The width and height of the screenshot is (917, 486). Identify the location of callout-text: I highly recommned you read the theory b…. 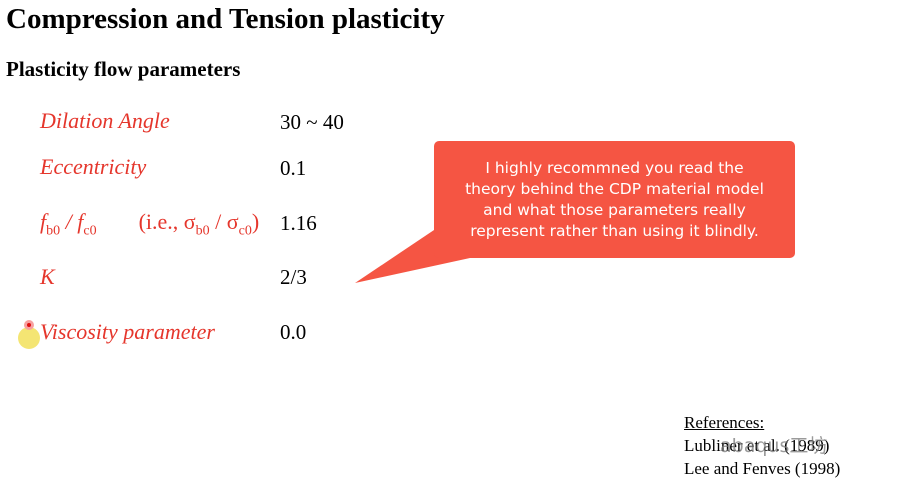
(614, 200).